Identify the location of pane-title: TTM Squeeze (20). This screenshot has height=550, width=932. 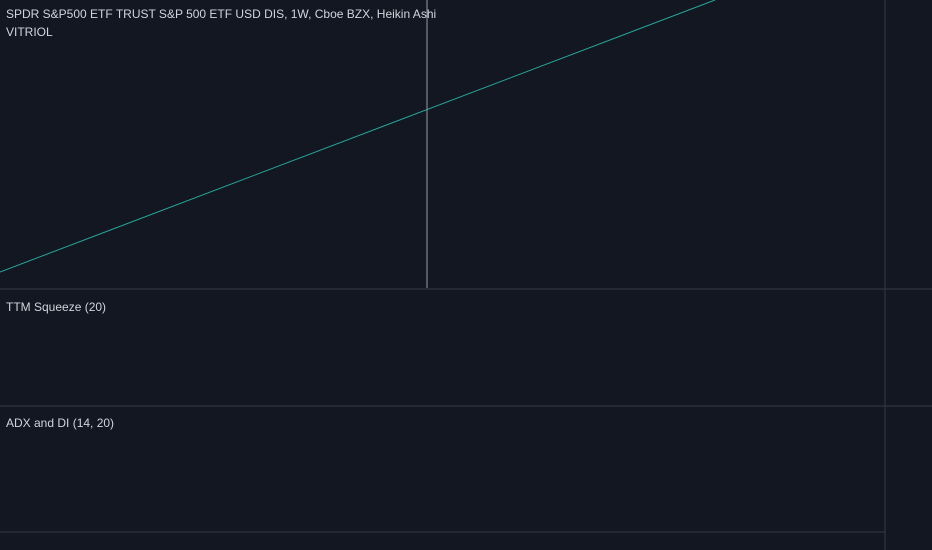
(56, 307).